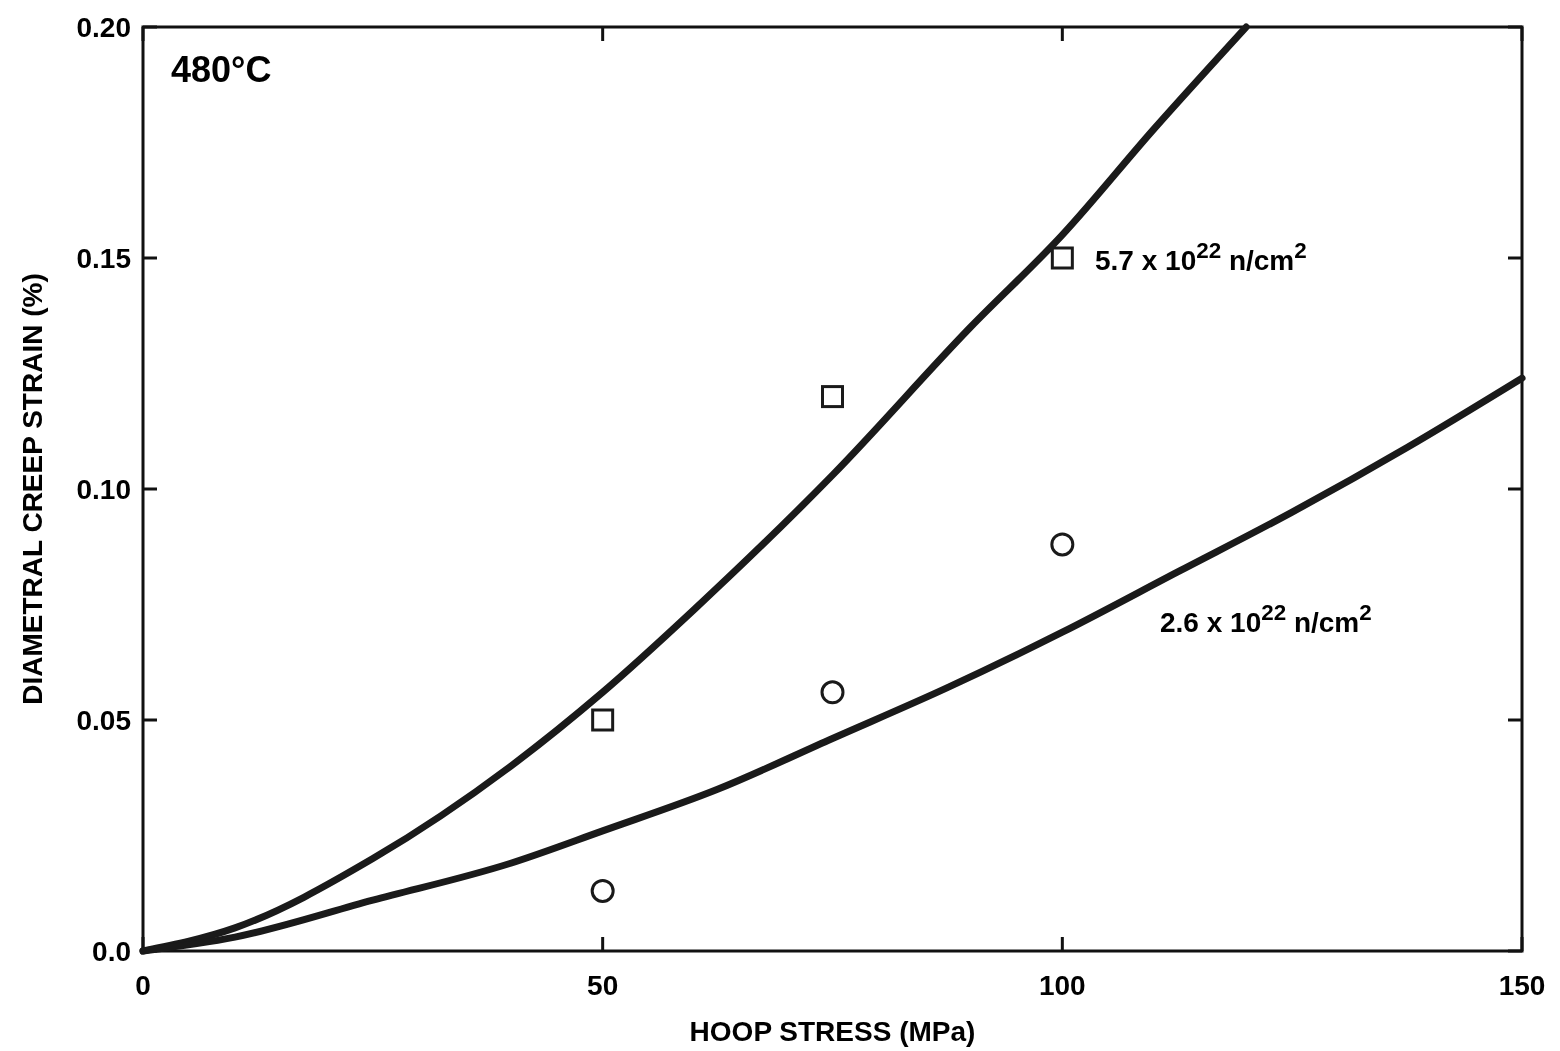  What do you see at coordinates (832, 1031) in the screenshot?
I see `x-axis-title: HOOP STRESS (MPa)` at bounding box center [832, 1031].